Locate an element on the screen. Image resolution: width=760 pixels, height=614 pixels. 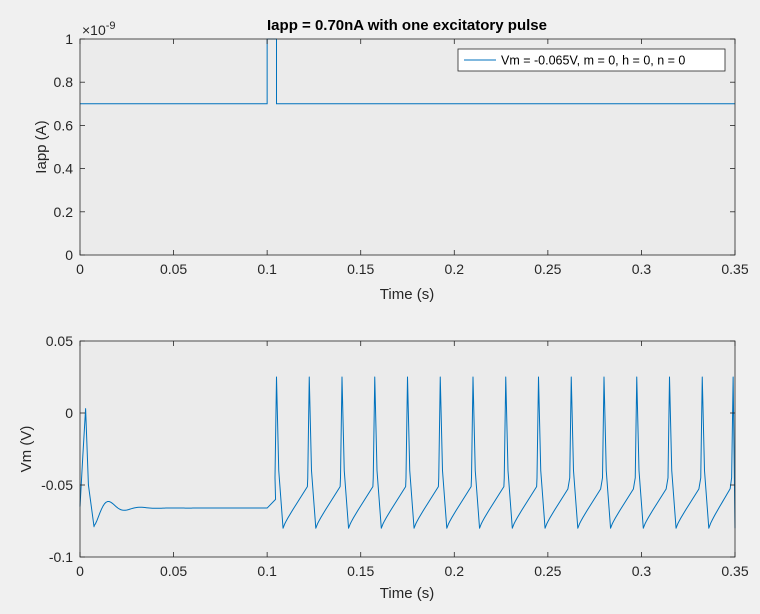
bottom-x-tick-label: 0.15 is located at coordinates (360, 571).